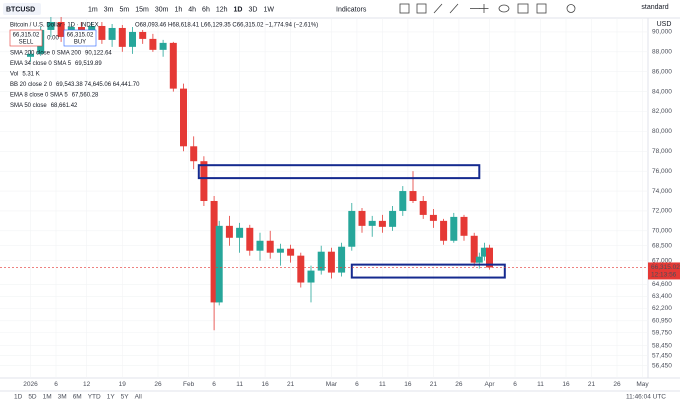 This screenshot has width=680, height=403. I want to click on timeframe-group: 1m 3m 5m 15m 30m 1h 4h 6h 12h 1D 3D 1W, so click(181, 9).